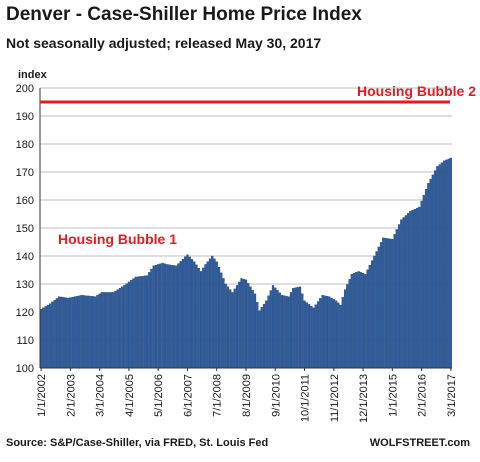  Describe the element at coordinates (25, 89) in the screenshot. I see `y-tick-label: 200` at that location.